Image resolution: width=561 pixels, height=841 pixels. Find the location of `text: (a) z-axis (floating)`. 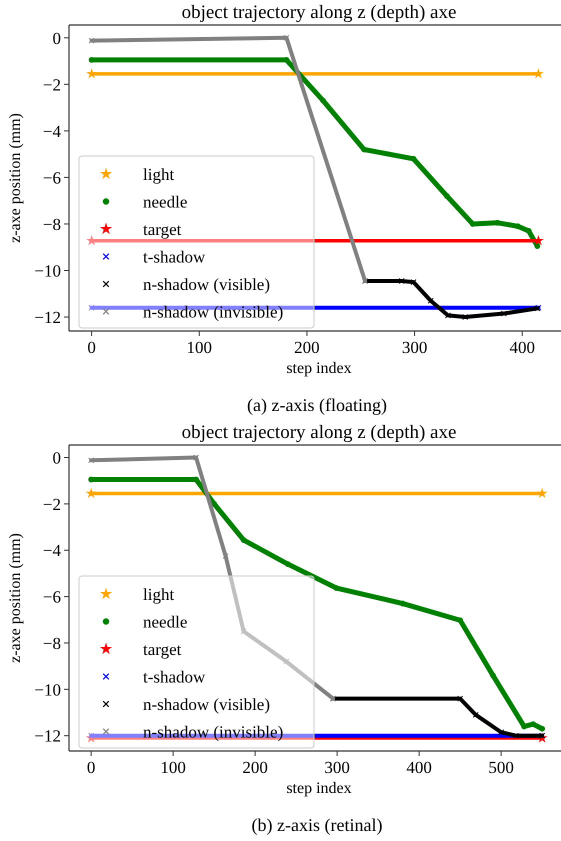

text: (a) z-axis (floating) is located at coordinates (317, 405).